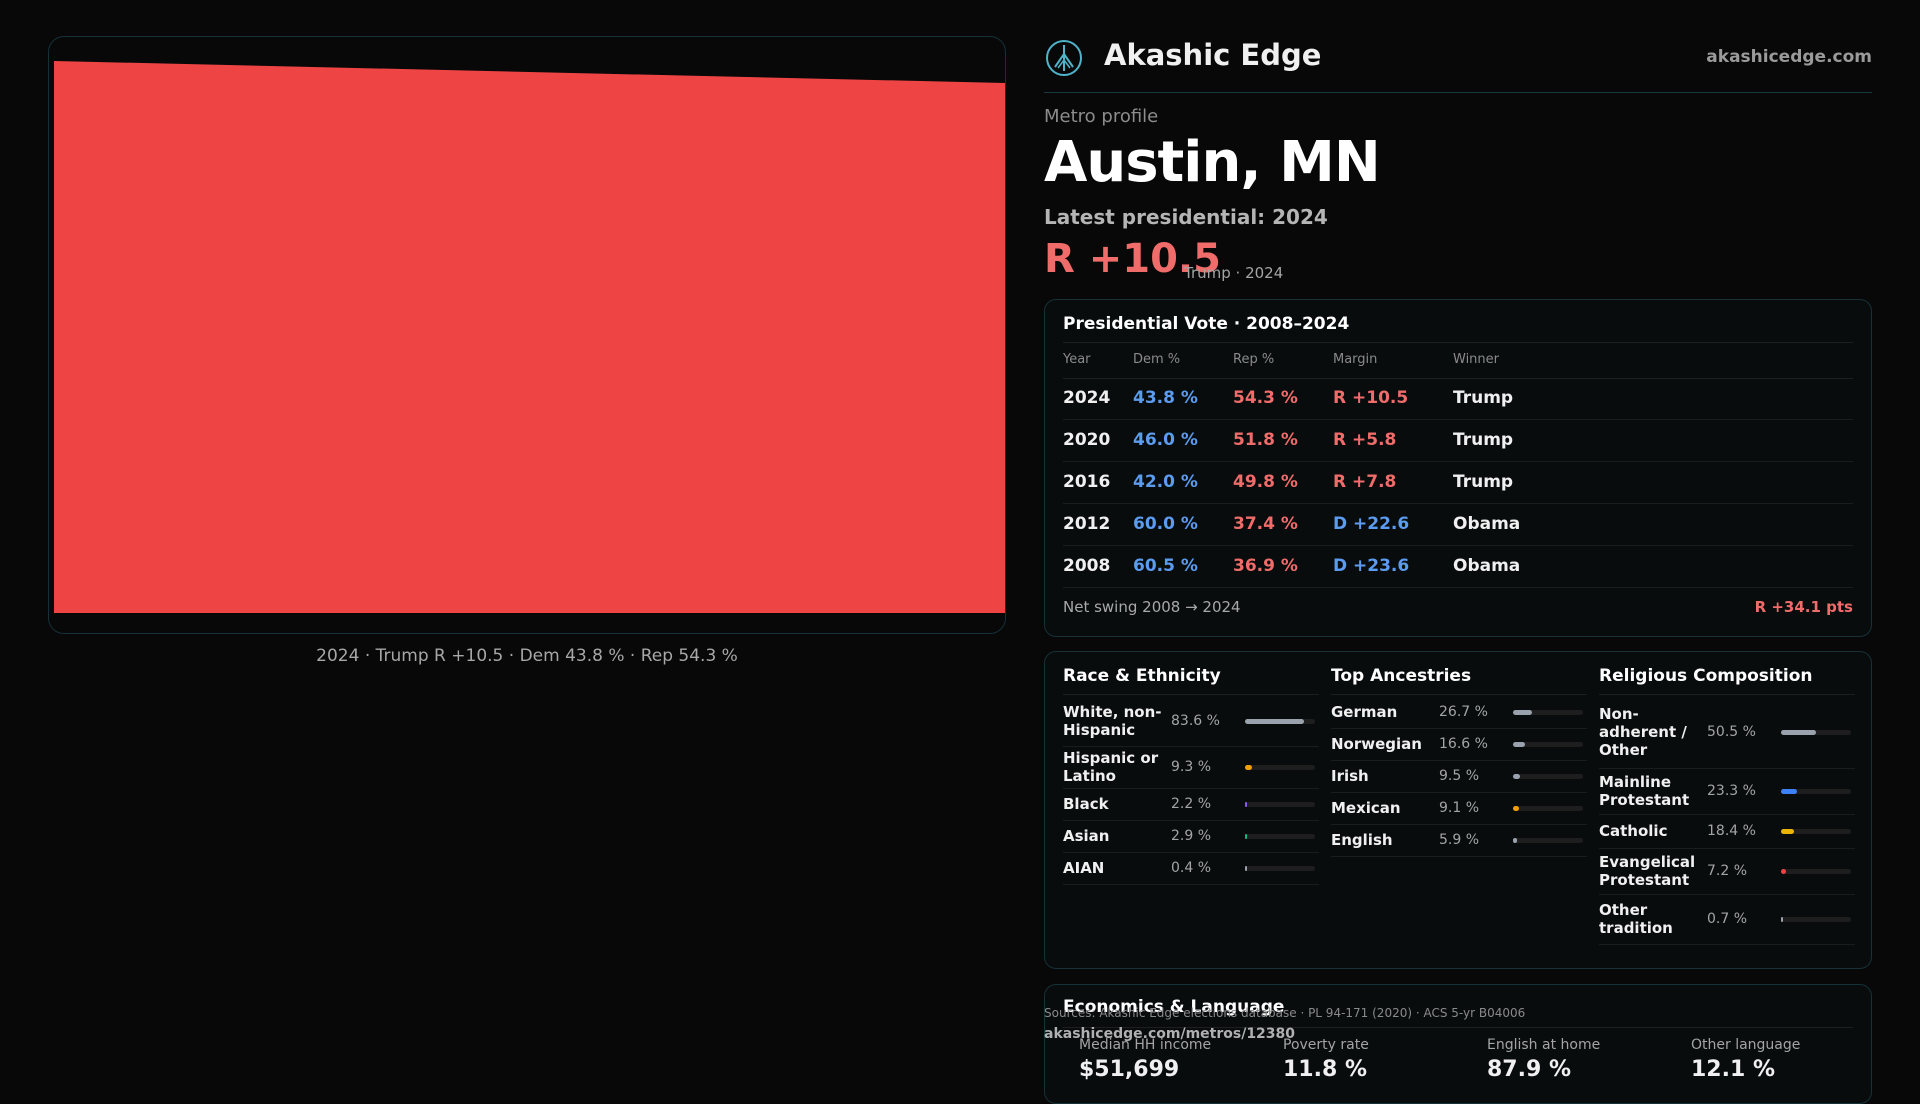 This screenshot has height=1104, width=1920. What do you see at coordinates (1789, 57) in the screenshot?
I see `site-link: akashicedge.com` at bounding box center [1789, 57].